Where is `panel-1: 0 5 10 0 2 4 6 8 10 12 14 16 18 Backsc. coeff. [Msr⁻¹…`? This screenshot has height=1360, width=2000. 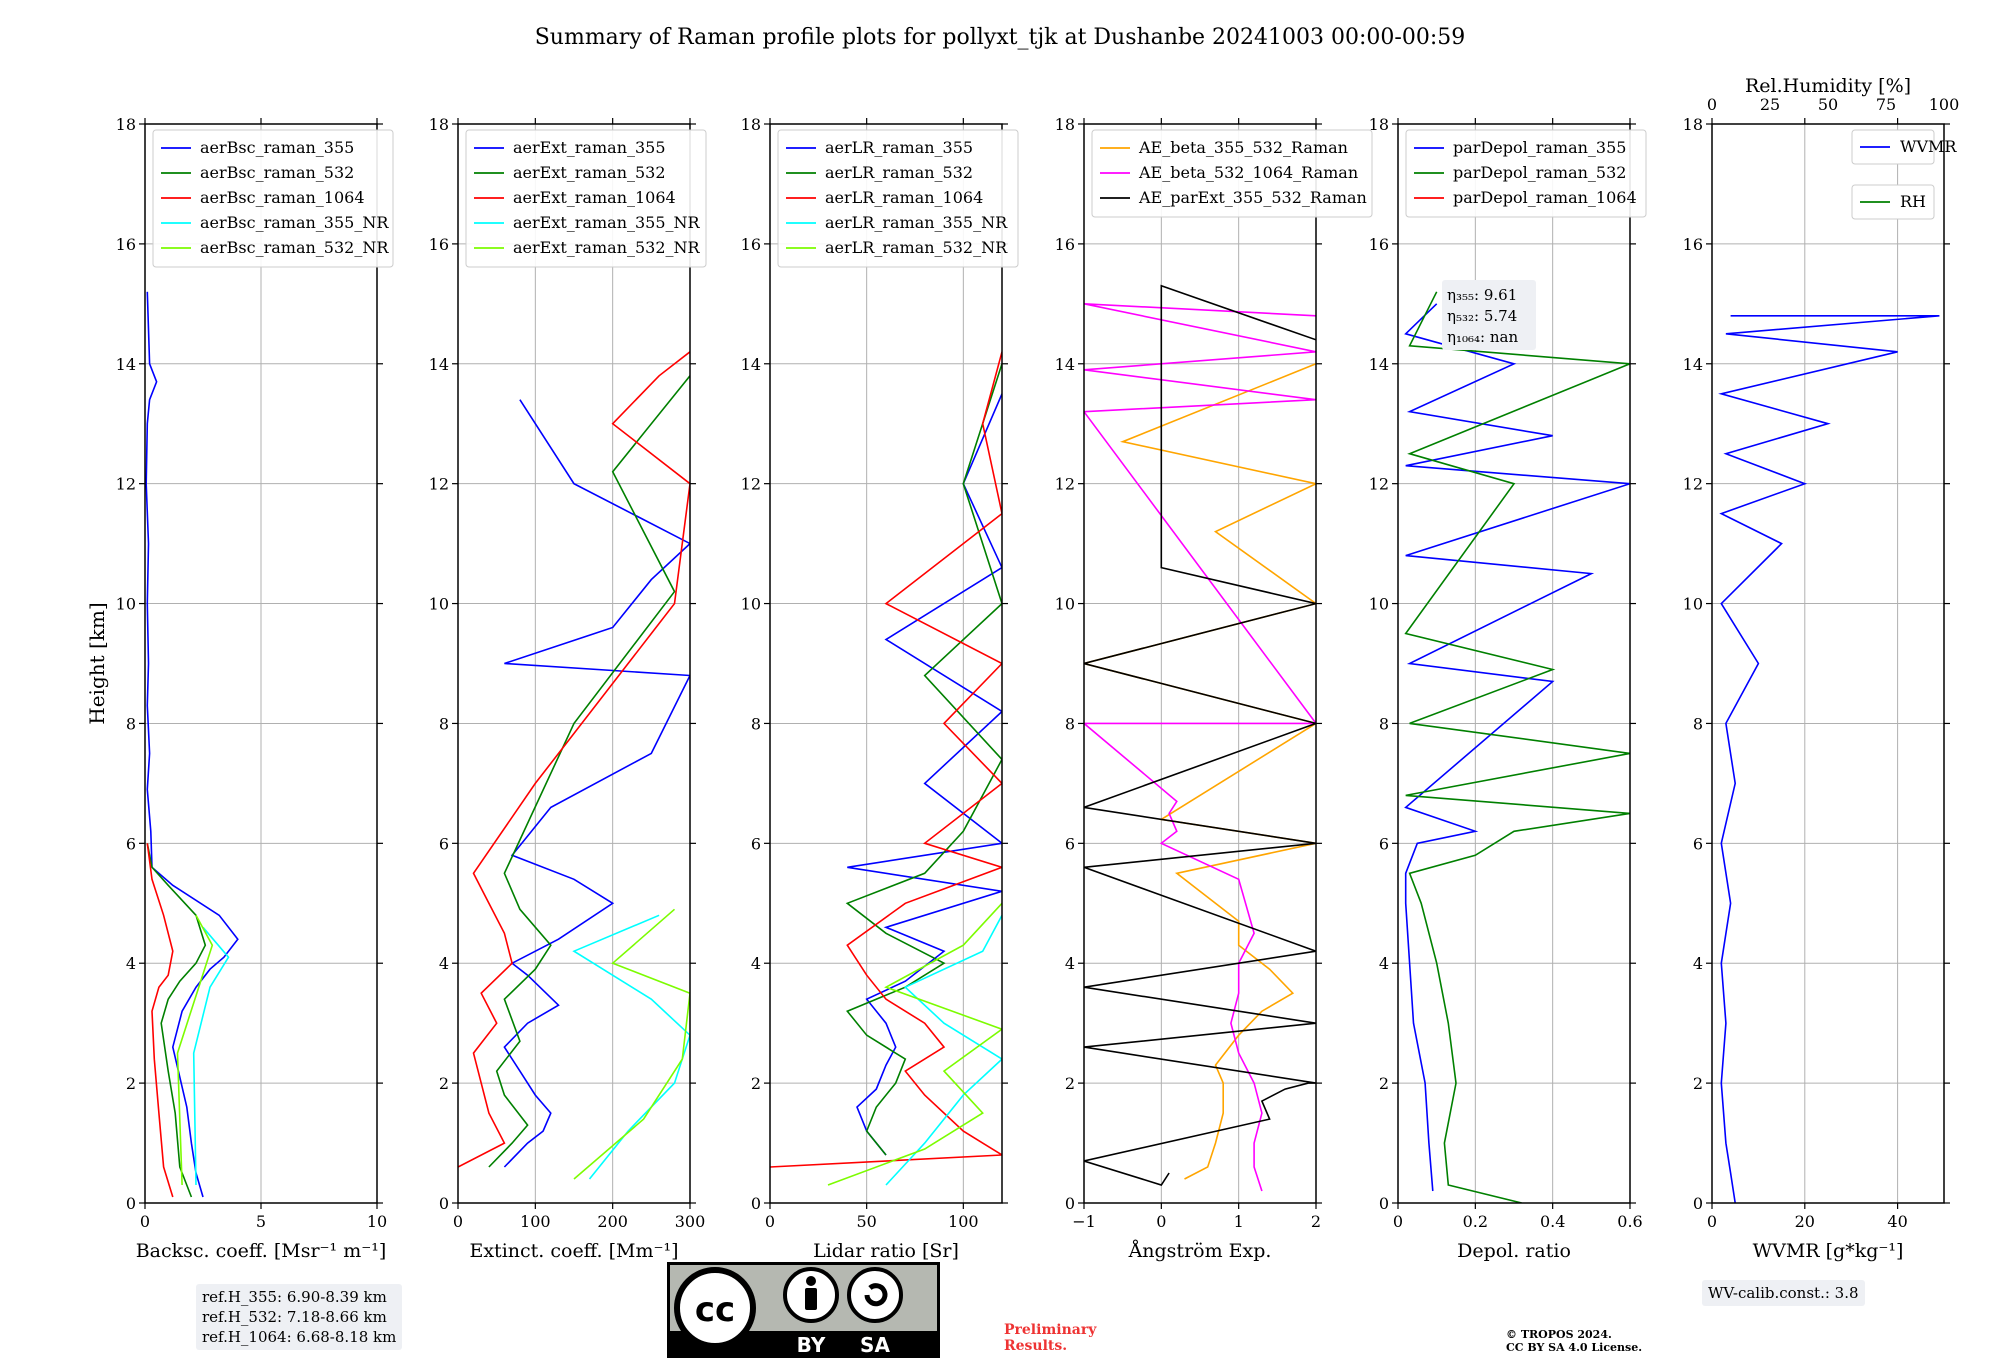
panel-1: 0 5 10 0 2 4 6 8 10 12 14 16 18 Backsc. coeff. [Msr⁻¹… is located at coordinates (255, 688).